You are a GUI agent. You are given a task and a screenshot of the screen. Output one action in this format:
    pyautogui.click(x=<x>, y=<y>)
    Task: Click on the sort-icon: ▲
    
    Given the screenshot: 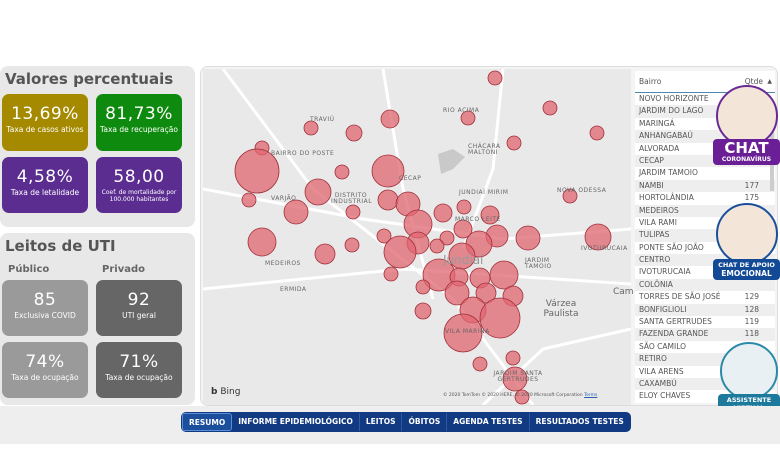 What is the action you would take?
    pyautogui.click(x=769, y=81)
    